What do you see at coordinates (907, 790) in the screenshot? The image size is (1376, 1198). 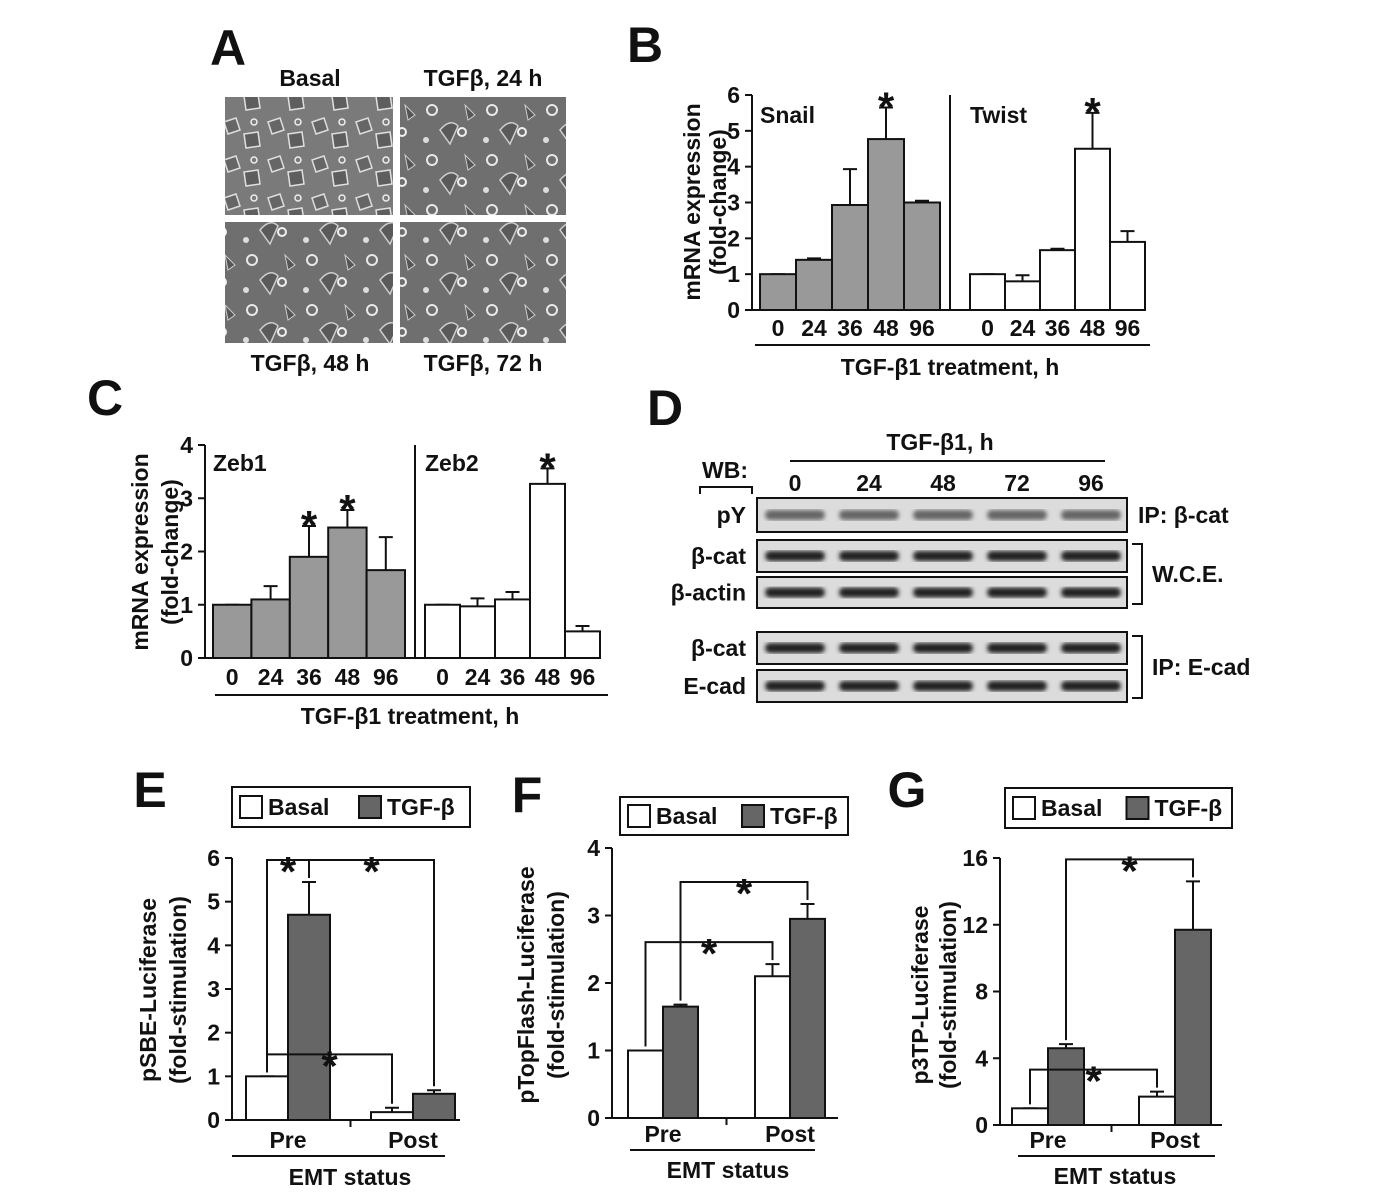 I see `panel-letter: G` at bounding box center [907, 790].